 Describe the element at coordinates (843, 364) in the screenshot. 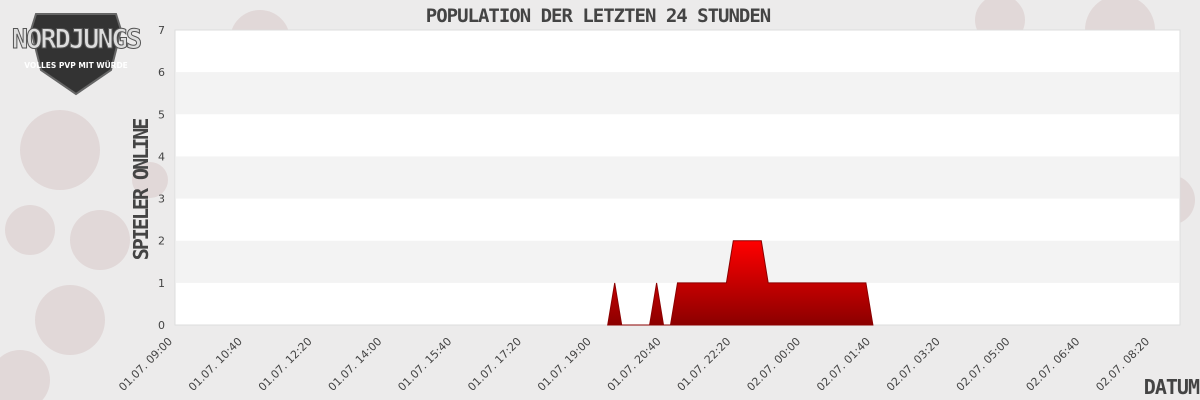

I see `x-tick-label: 02.07. 01:40` at that location.